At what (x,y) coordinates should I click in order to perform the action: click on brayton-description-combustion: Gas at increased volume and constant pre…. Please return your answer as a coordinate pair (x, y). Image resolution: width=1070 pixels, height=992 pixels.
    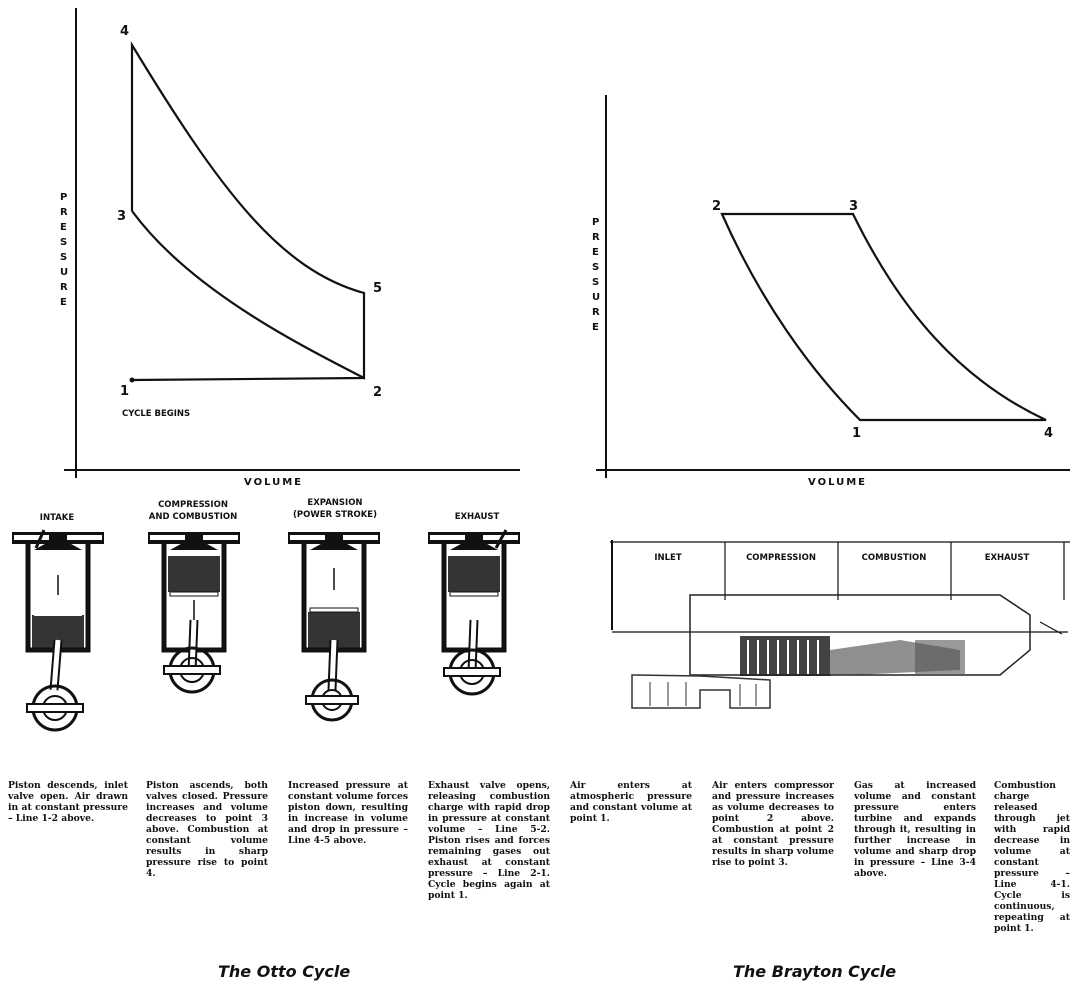
    Looking at the image, I should click on (915, 829).